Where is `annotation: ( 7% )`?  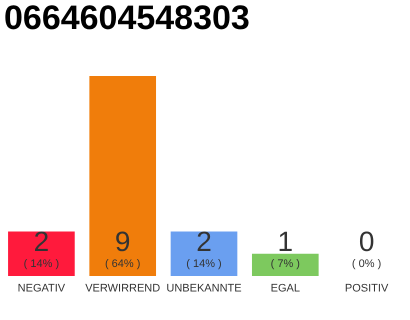
annotation: ( 7% ) is located at coordinates (285, 264).